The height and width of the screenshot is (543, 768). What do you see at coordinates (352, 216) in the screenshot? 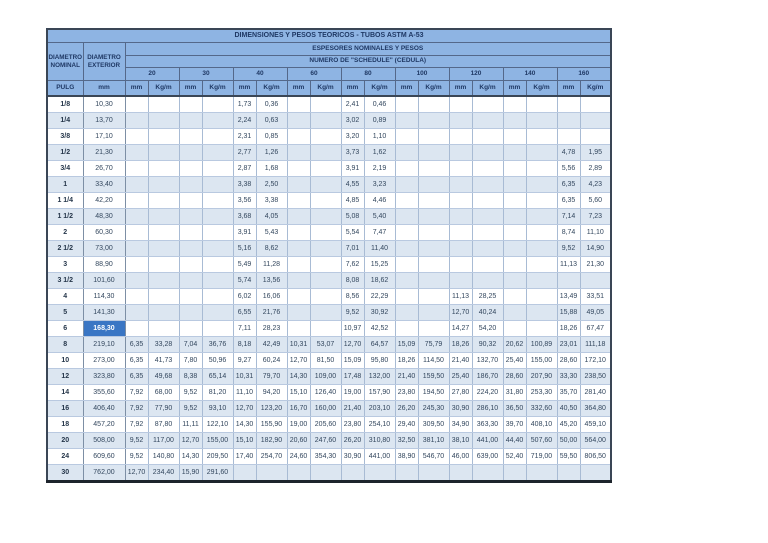
I see `cell: 5,08` at bounding box center [352, 216].